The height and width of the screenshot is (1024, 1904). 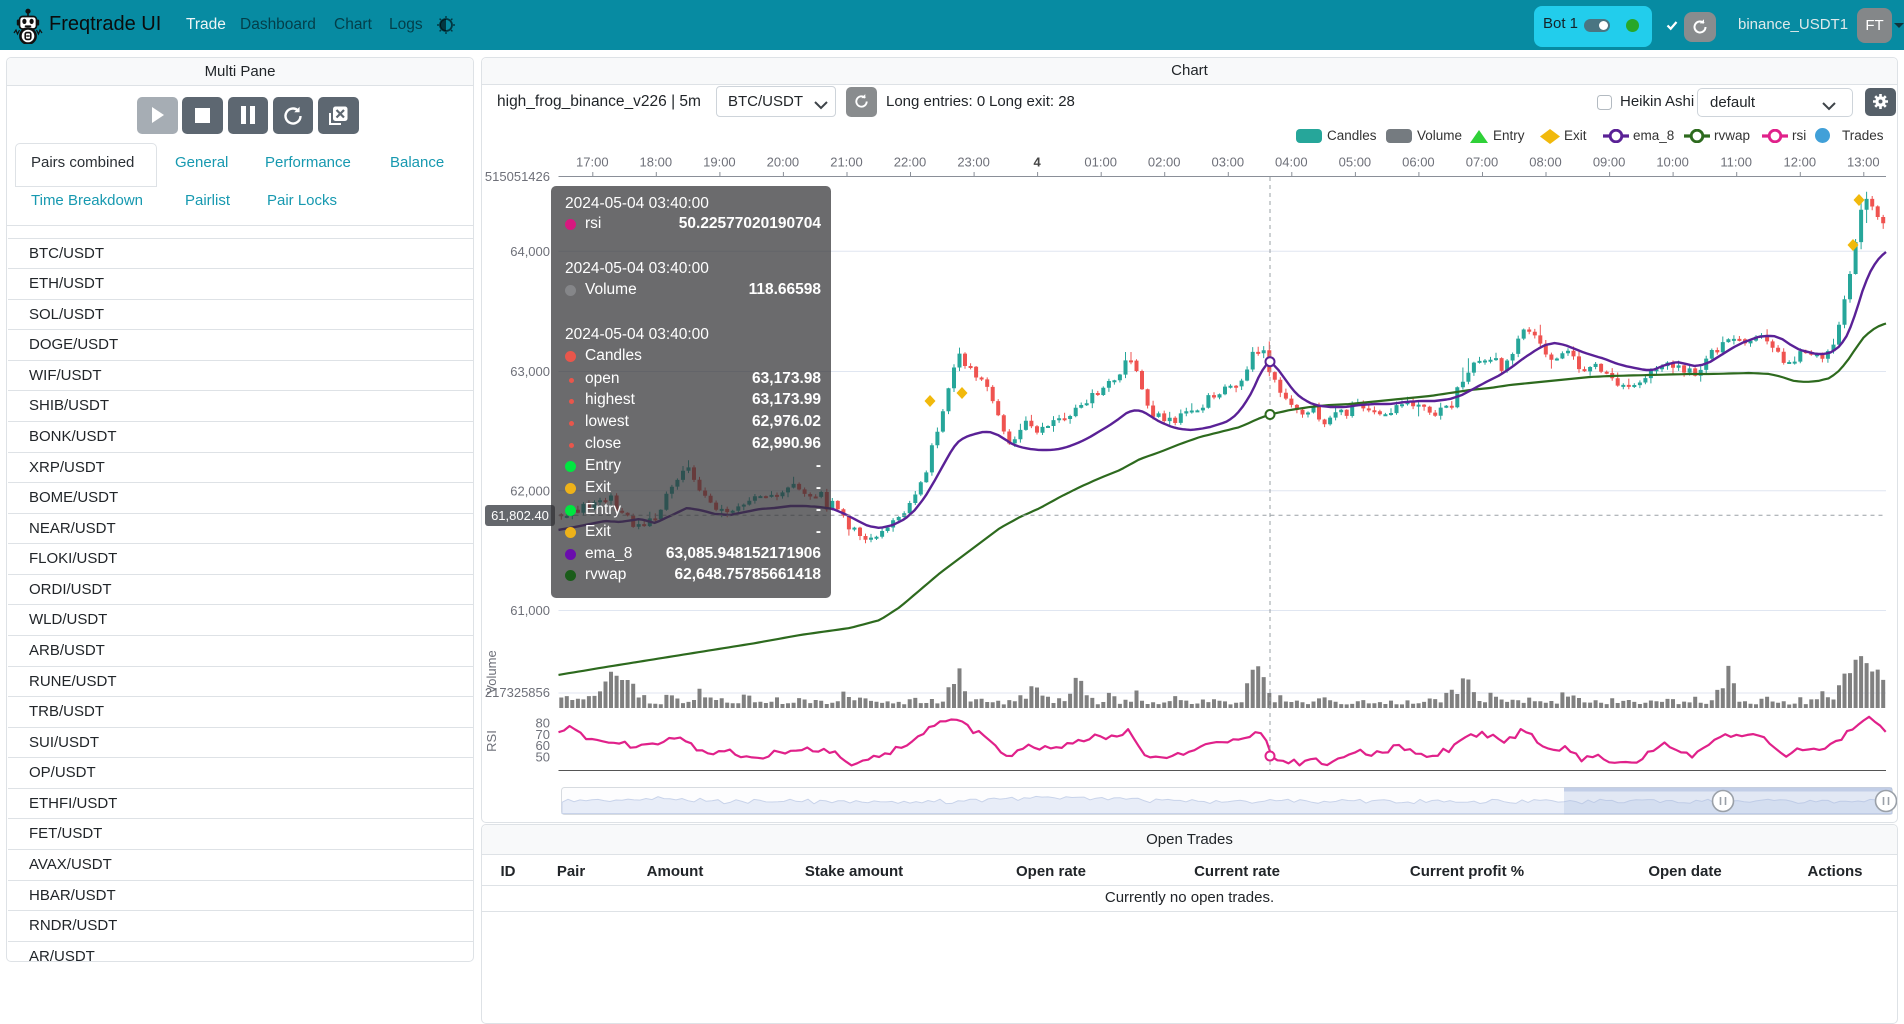 What do you see at coordinates (491, 741) in the screenshot?
I see `svg-text: RSI` at bounding box center [491, 741].